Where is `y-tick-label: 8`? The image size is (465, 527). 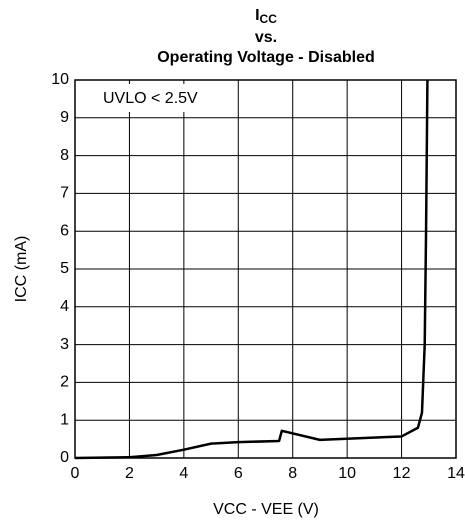
y-tick-label: 8 is located at coordinates (64, 155).